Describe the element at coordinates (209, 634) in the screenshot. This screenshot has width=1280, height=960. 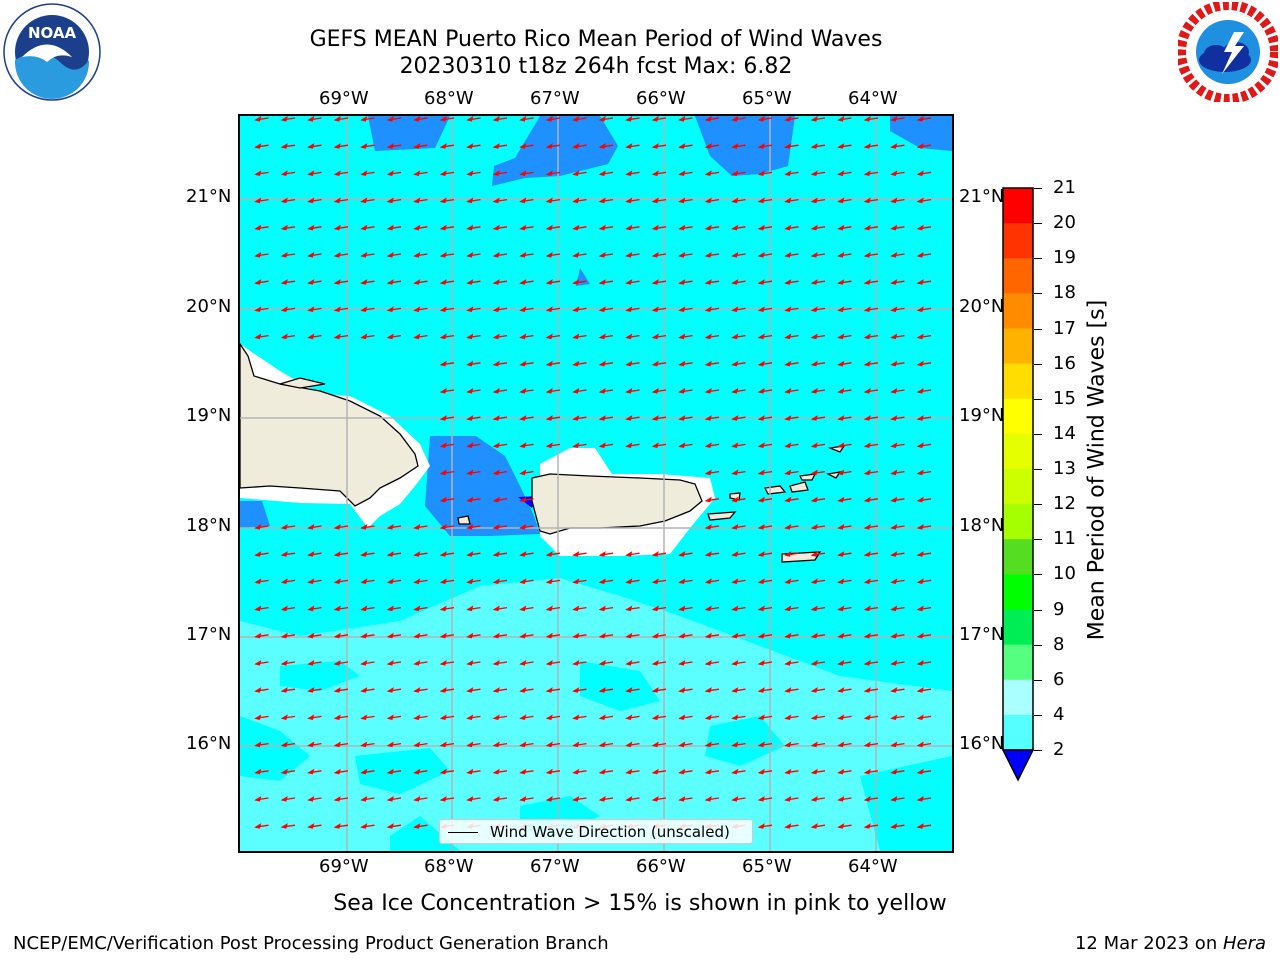
I see `lat-tick-left: 17°N` at that location.